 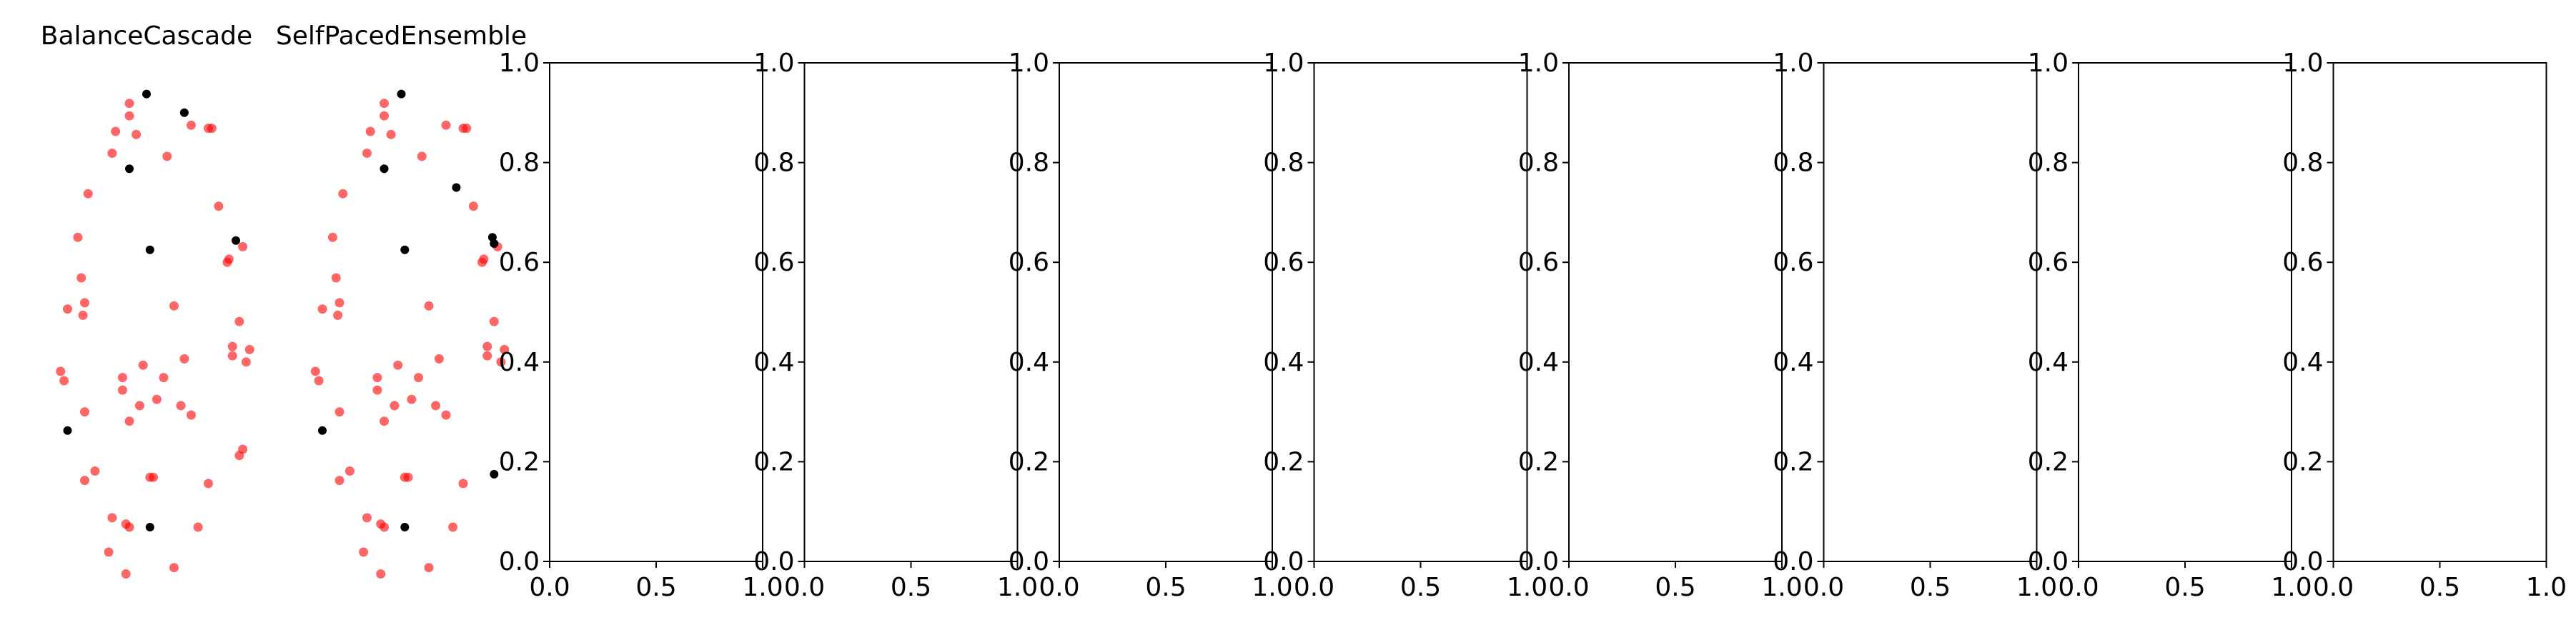 I want to click on subplot-title: SelfPacedEnsemble, so click(x=402, y=36).